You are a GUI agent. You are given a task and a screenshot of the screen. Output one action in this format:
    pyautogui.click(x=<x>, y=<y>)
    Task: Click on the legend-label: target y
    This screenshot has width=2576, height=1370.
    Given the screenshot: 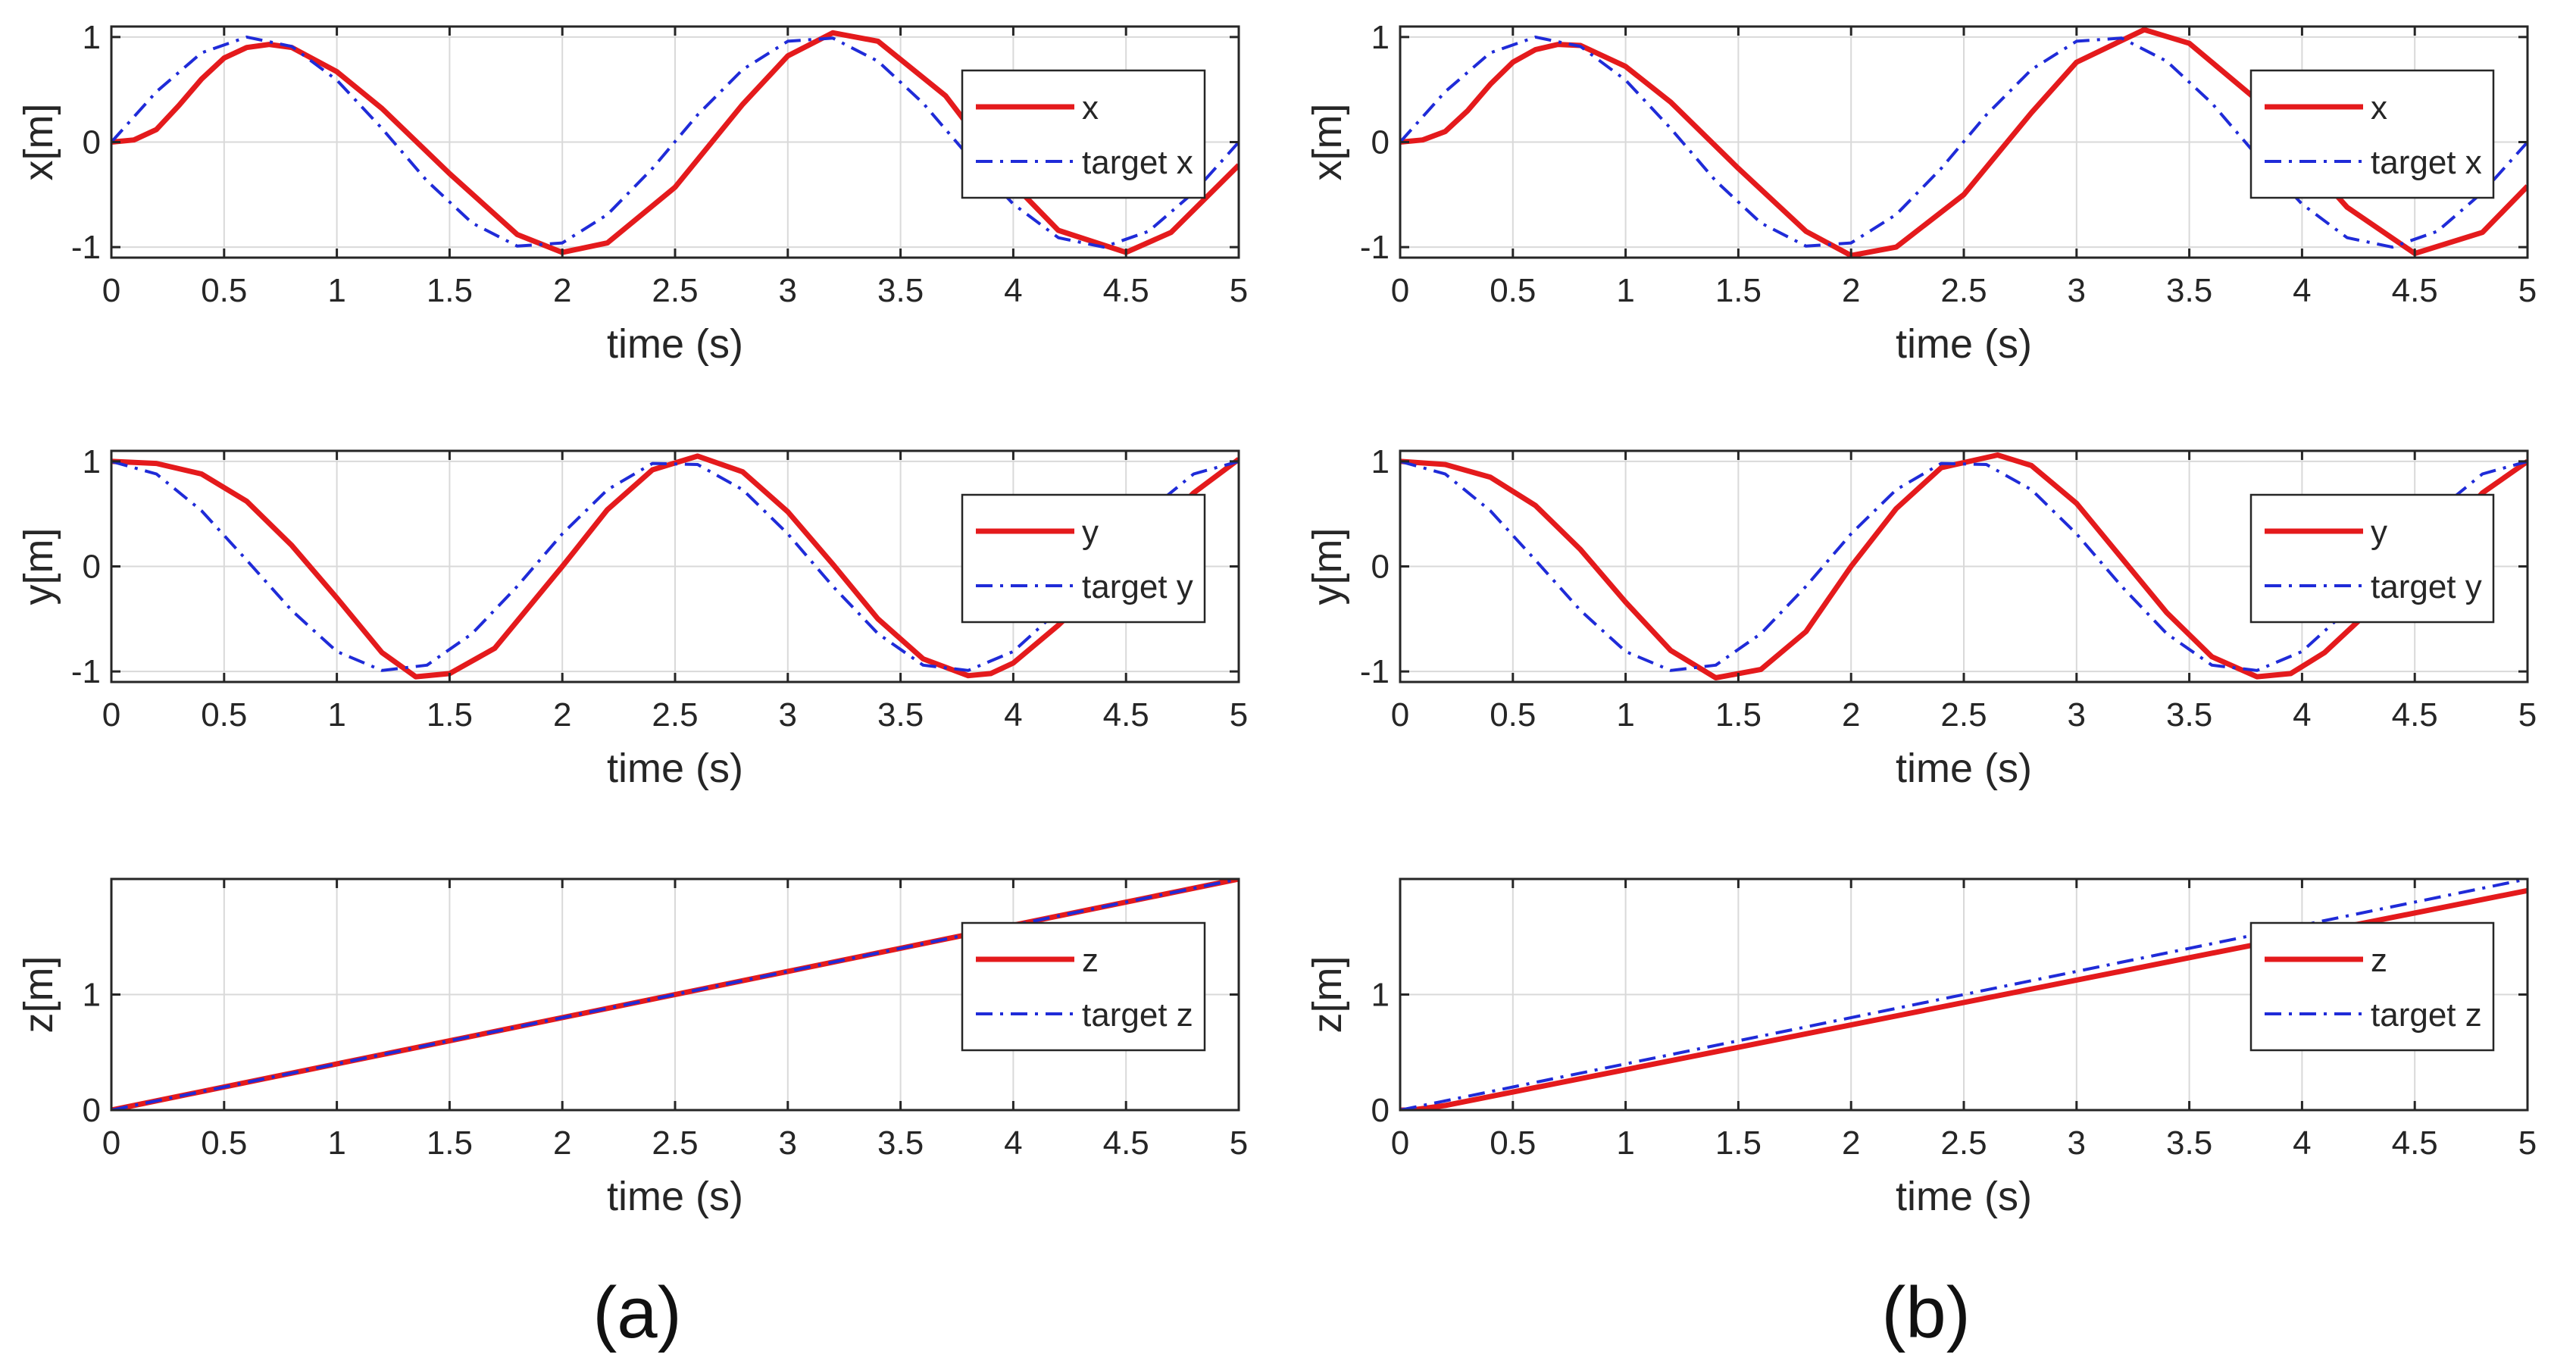 What is the action you would take?
    pyautogui.click(x=1138, y=586)
    